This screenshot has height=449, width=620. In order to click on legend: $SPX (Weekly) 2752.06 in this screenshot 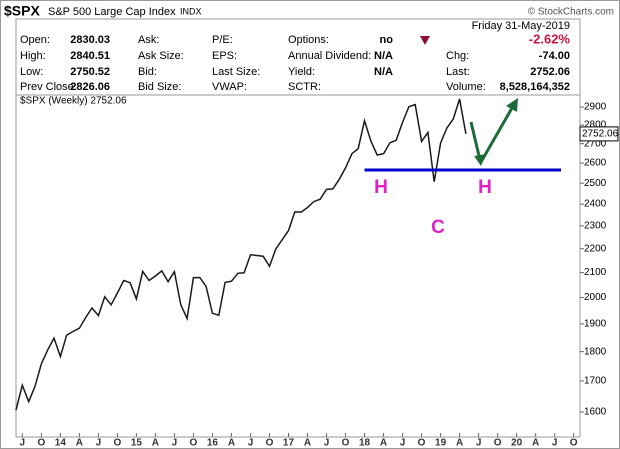, I will do `click(73, 101)`.